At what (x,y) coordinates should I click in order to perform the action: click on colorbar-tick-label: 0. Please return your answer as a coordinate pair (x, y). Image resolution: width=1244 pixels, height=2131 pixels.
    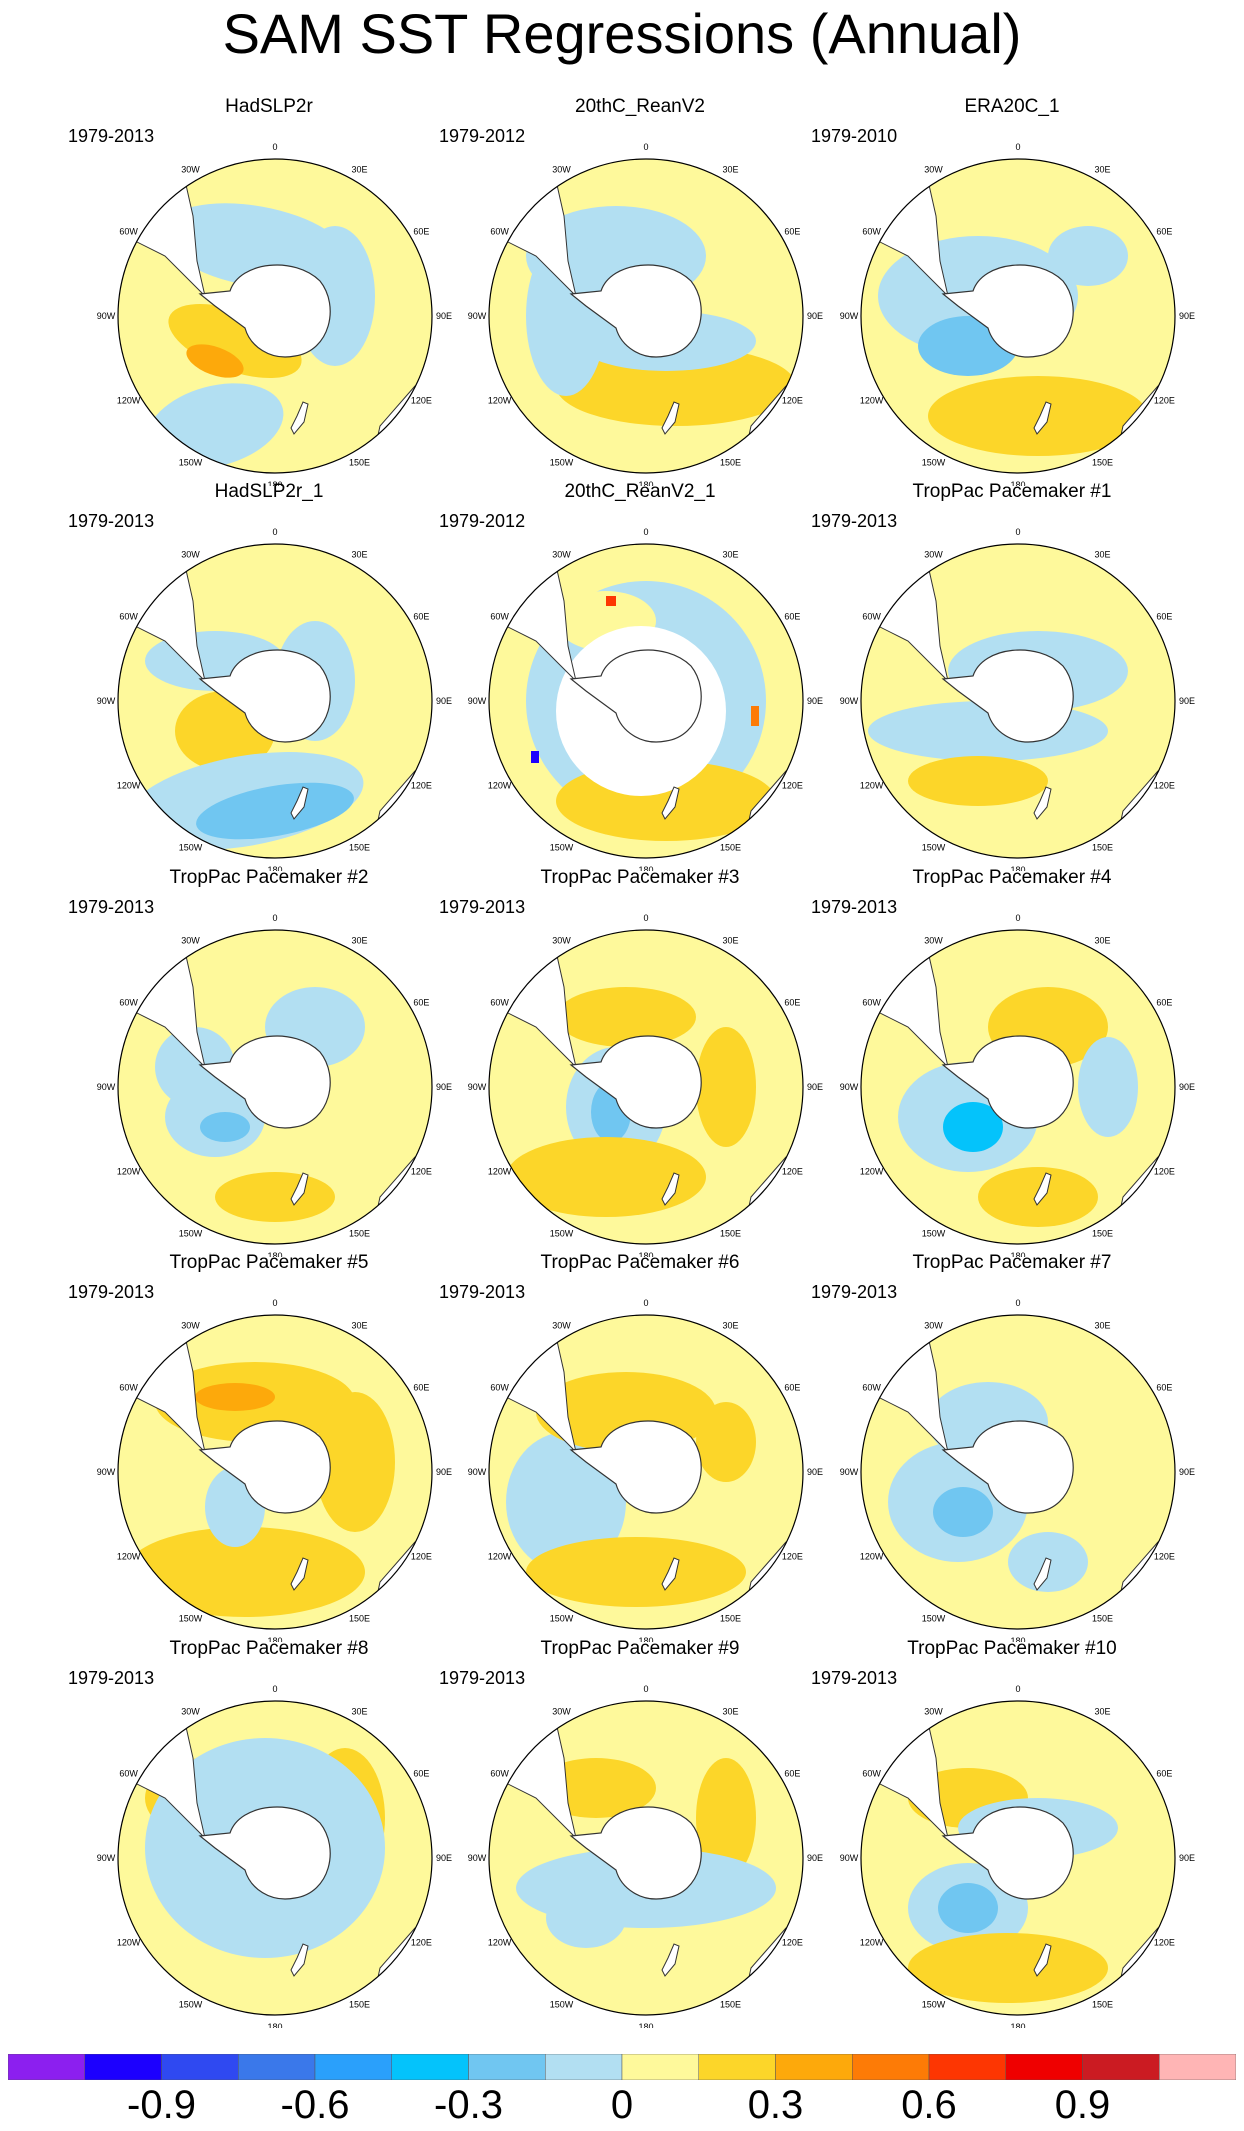
    Looking at the image, I should click on (622, 2105).